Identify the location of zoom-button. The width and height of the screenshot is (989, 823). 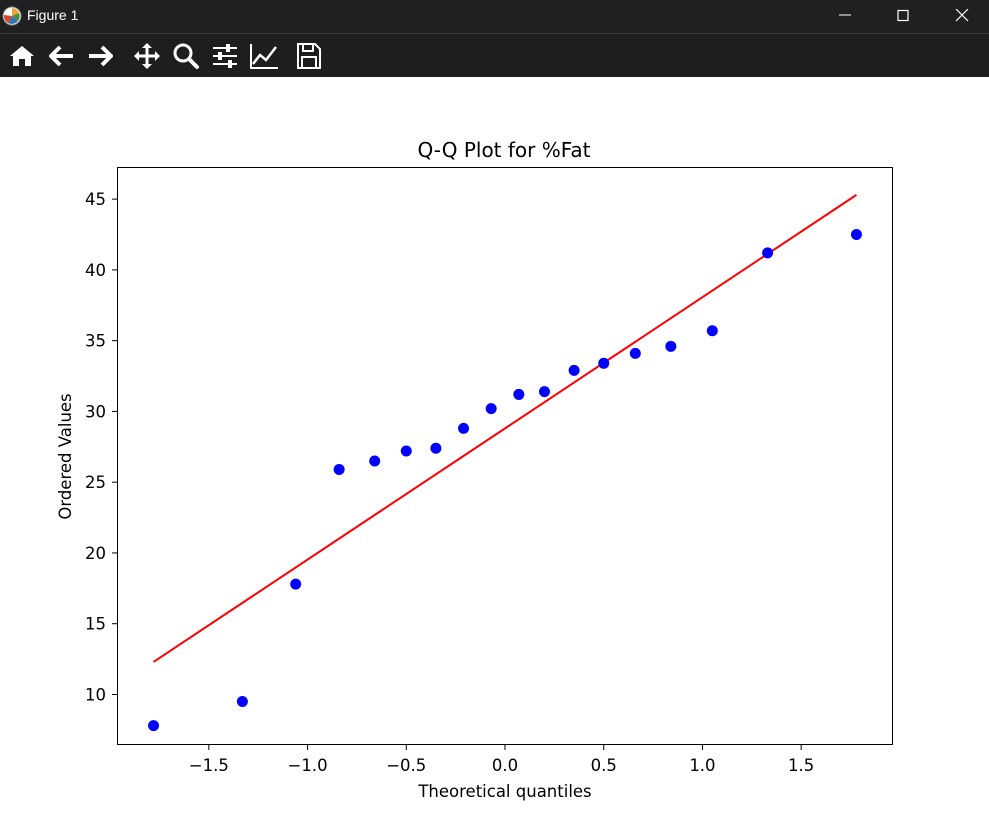
(185, 56).